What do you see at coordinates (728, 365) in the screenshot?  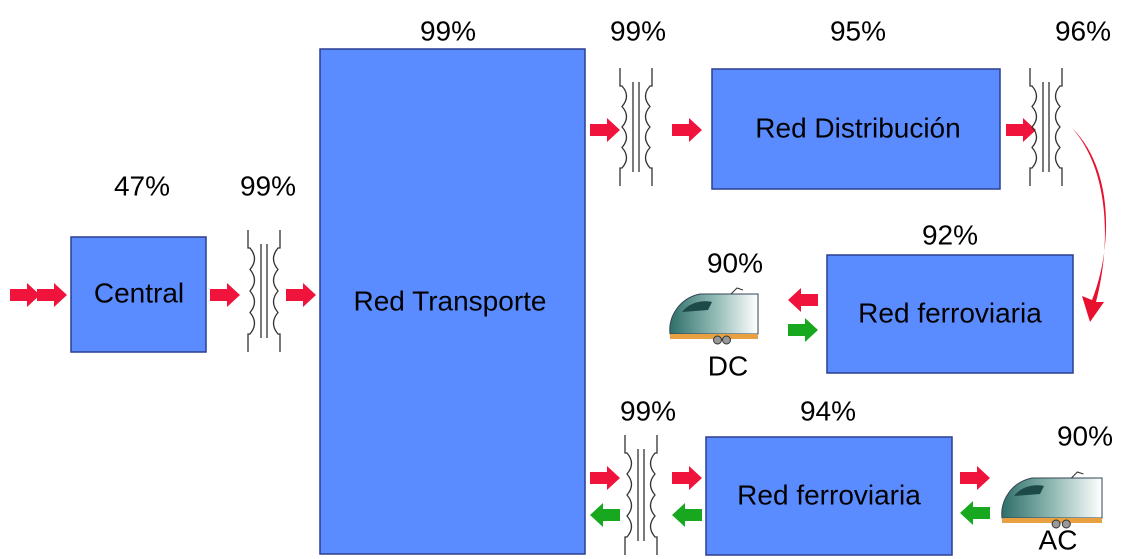 I see `train-label: DC` at bounding box center [728, 365].